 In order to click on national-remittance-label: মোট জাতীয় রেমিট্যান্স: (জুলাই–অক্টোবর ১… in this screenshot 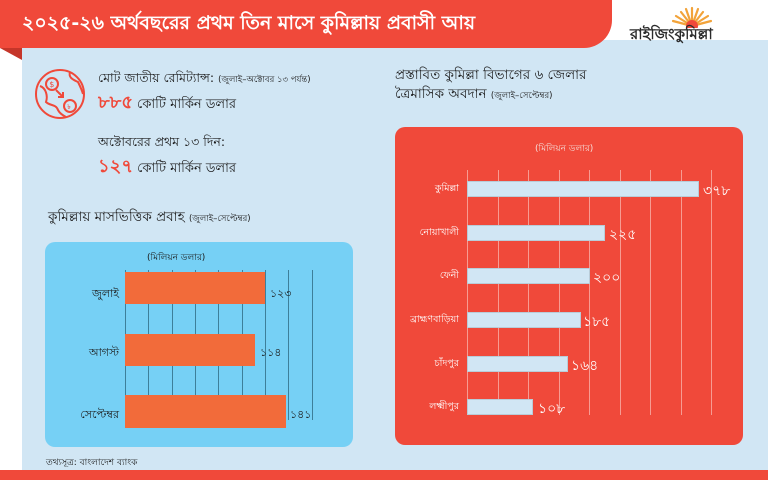, I will do `click(204, 80)`.